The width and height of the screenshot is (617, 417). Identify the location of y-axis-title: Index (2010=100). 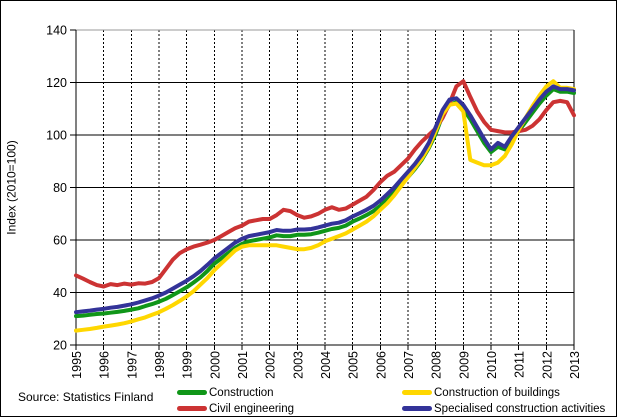
(11, 187).